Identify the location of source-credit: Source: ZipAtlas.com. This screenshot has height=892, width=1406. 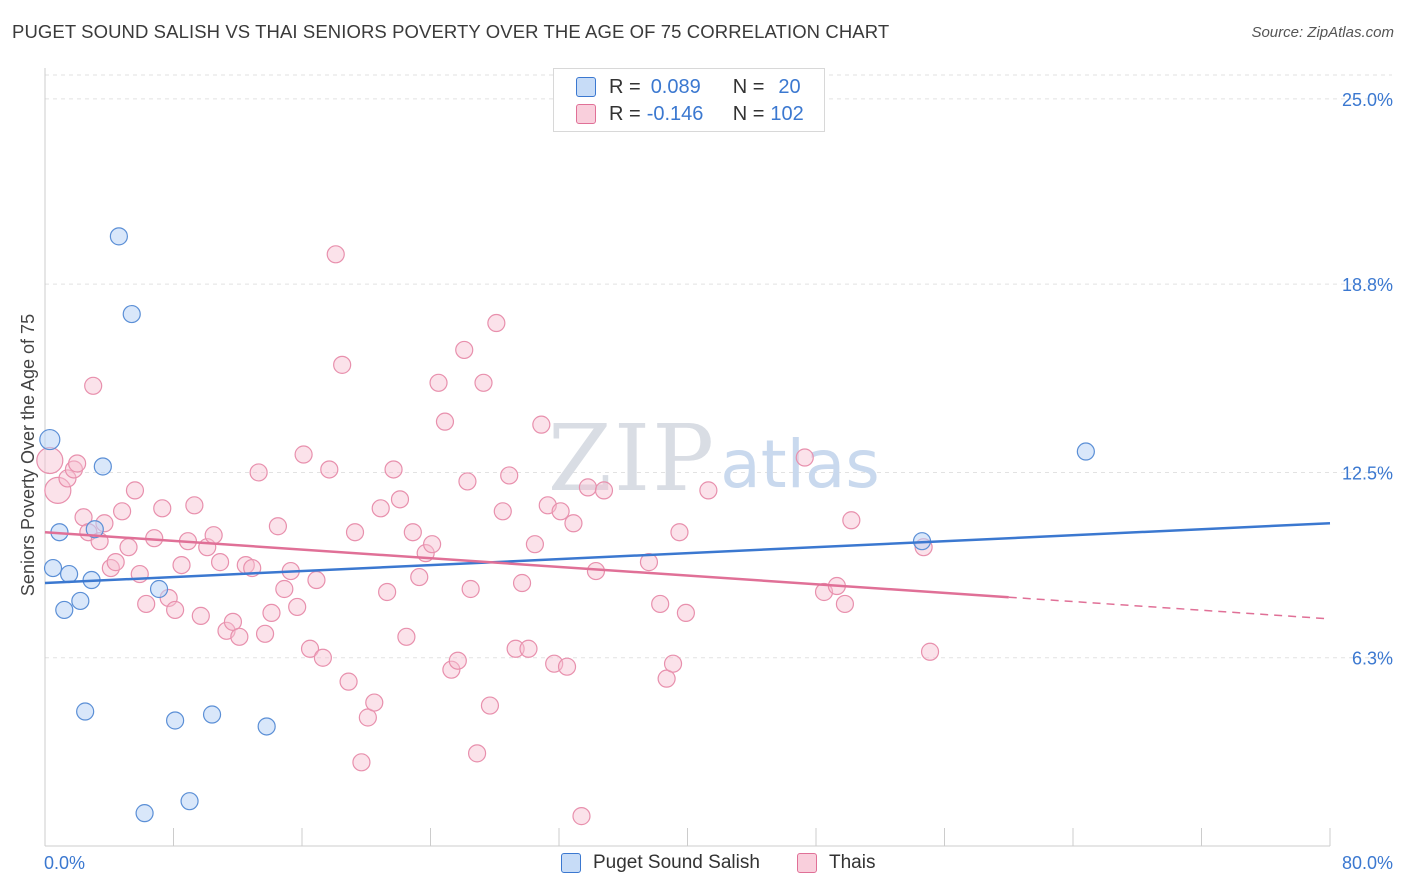
(1322, 32).